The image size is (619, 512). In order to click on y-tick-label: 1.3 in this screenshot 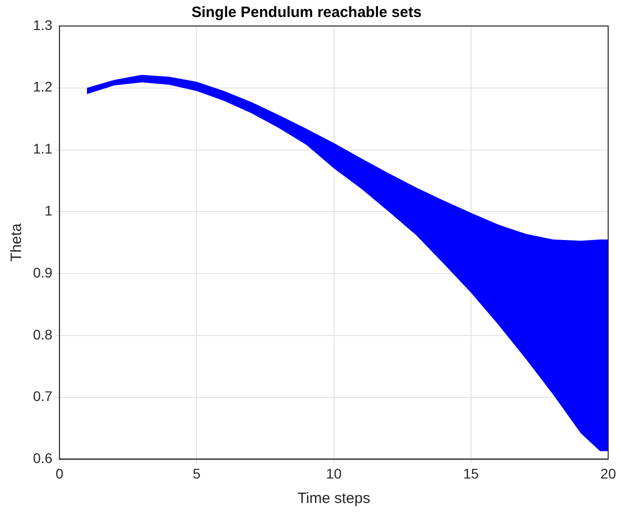, I will do `click(42, 24)`.